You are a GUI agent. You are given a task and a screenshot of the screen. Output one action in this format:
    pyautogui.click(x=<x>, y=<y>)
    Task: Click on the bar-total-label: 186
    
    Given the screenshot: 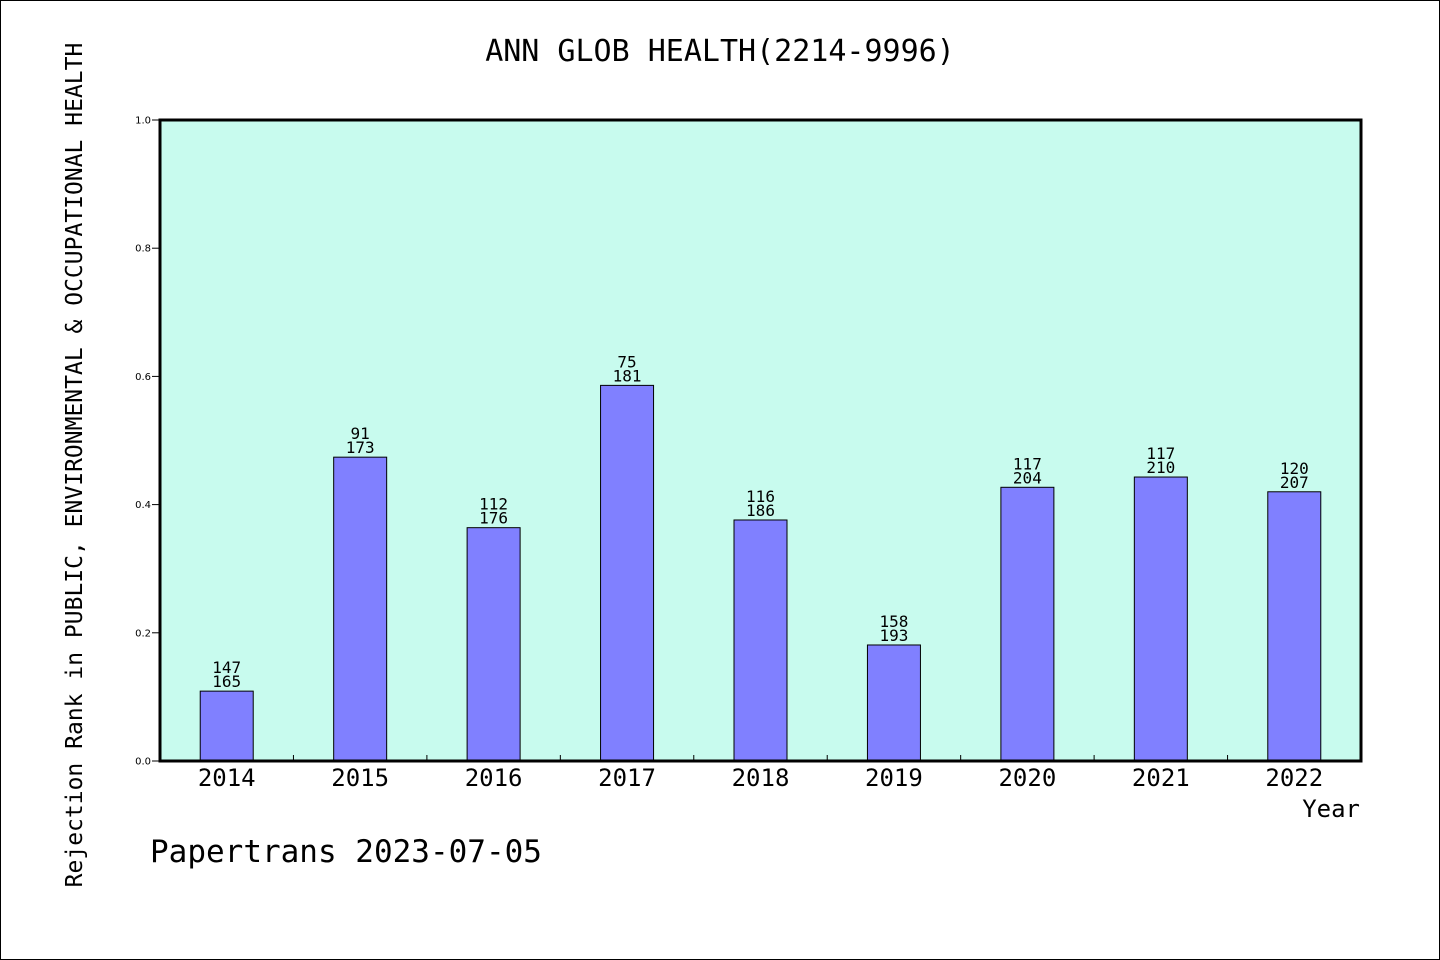 What is the action you would take?
    pyautogui.click(x=760, y=510)
    